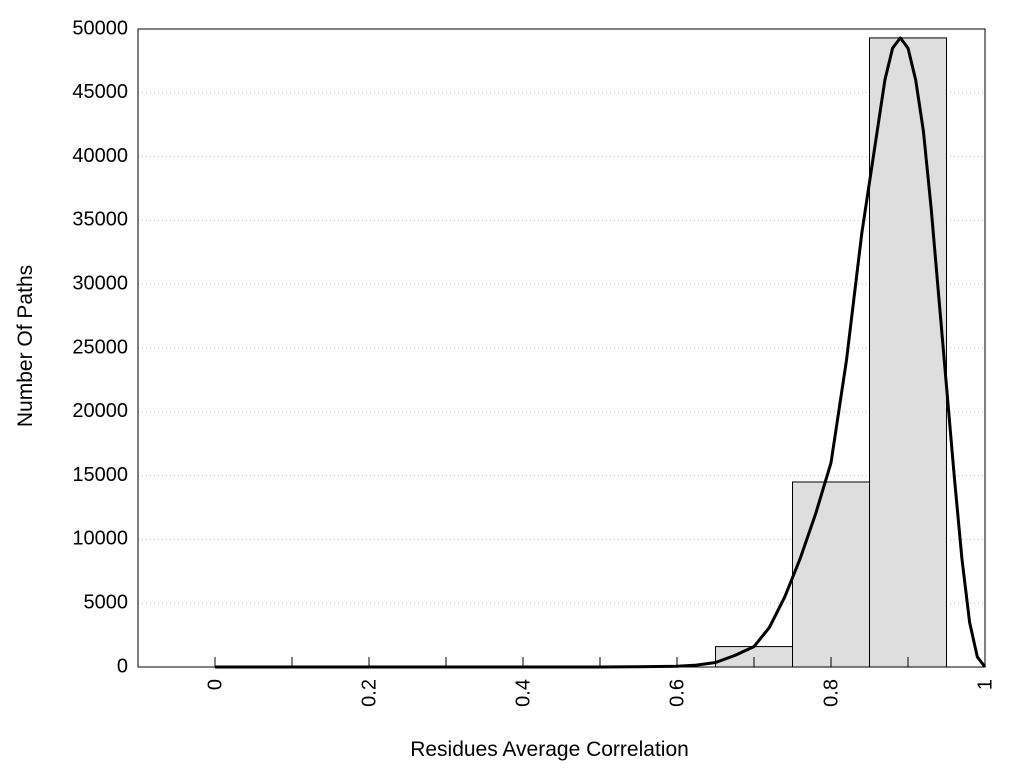 The width and height of the screenshot is (1024, 768). Describe the element at coordinates (100, 92) in the screenshot. I see `y-tick-label: 45000` at that location.